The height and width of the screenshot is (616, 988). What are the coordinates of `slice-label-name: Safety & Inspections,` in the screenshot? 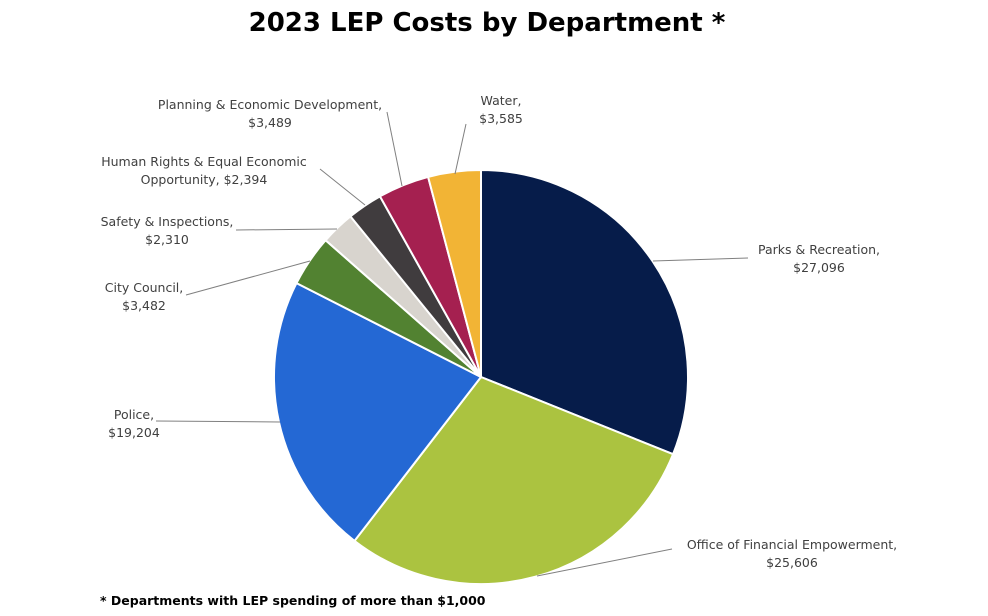 It's located at (167, 221).